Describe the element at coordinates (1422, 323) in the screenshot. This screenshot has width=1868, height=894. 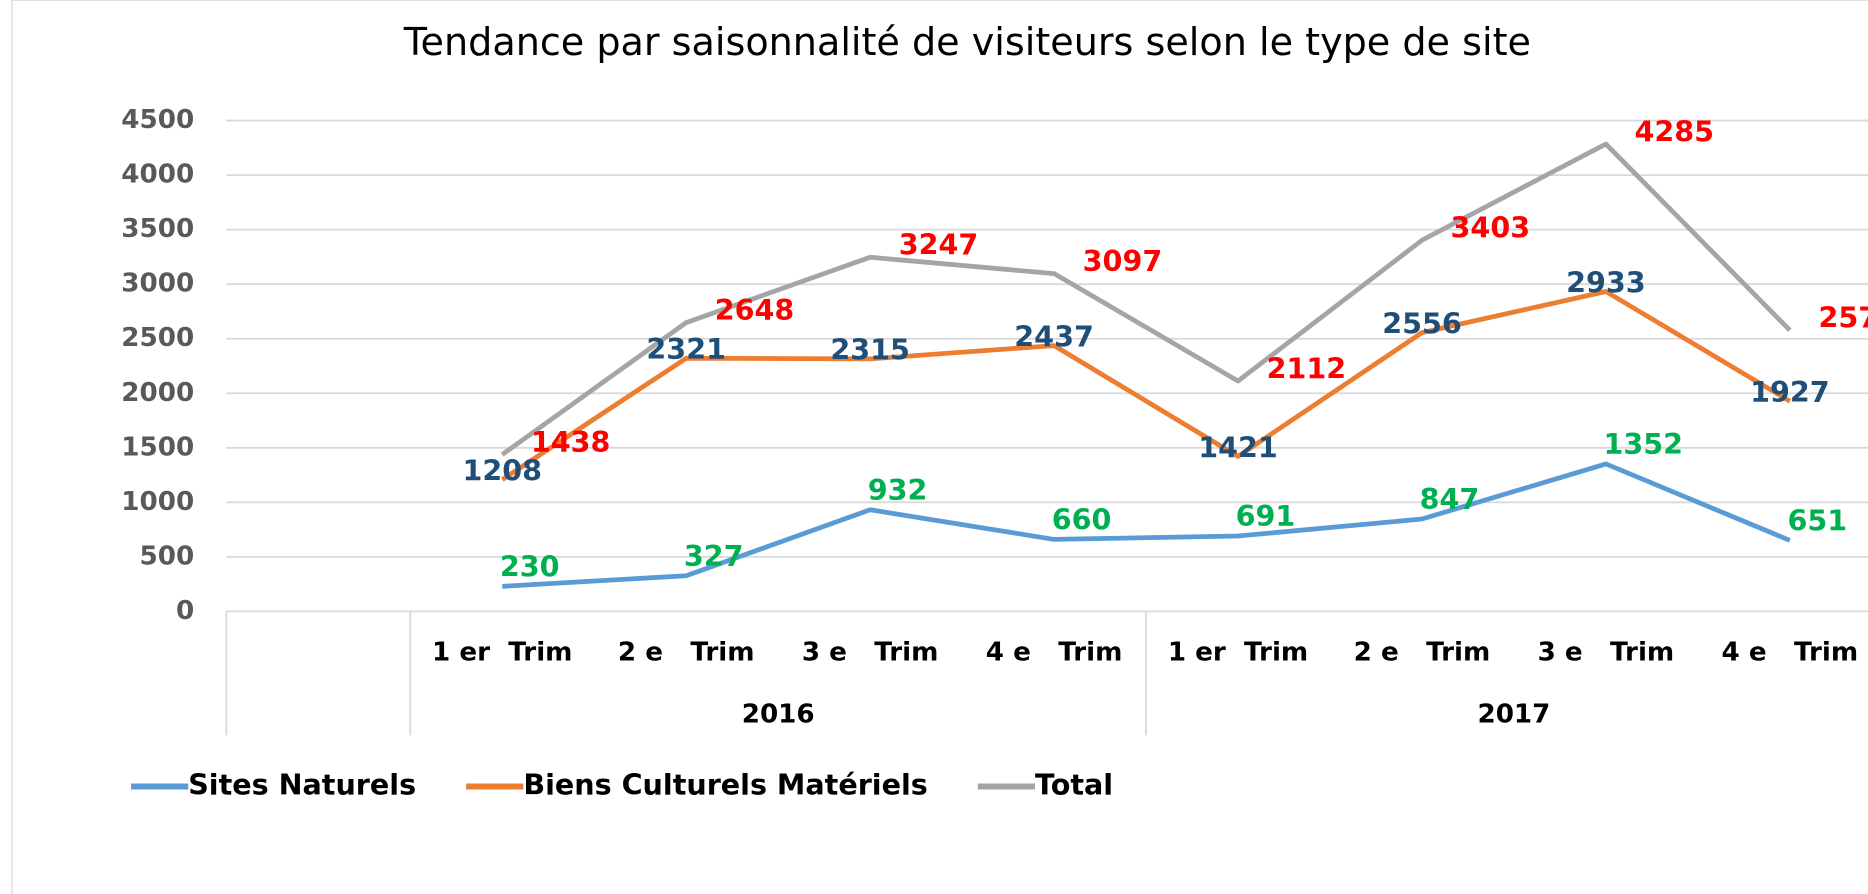
I see `data-label: 2556` at that location.